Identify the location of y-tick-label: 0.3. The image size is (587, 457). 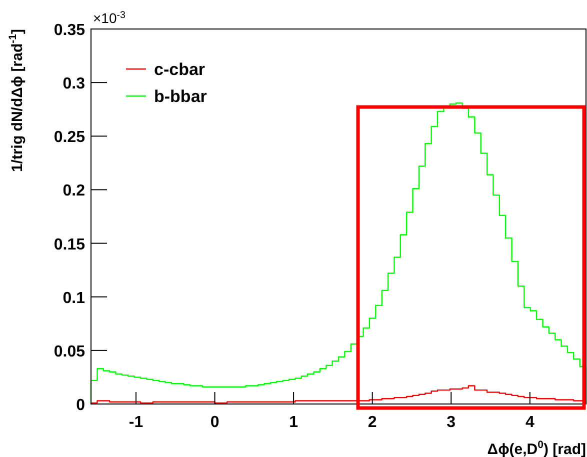
(74, 84).